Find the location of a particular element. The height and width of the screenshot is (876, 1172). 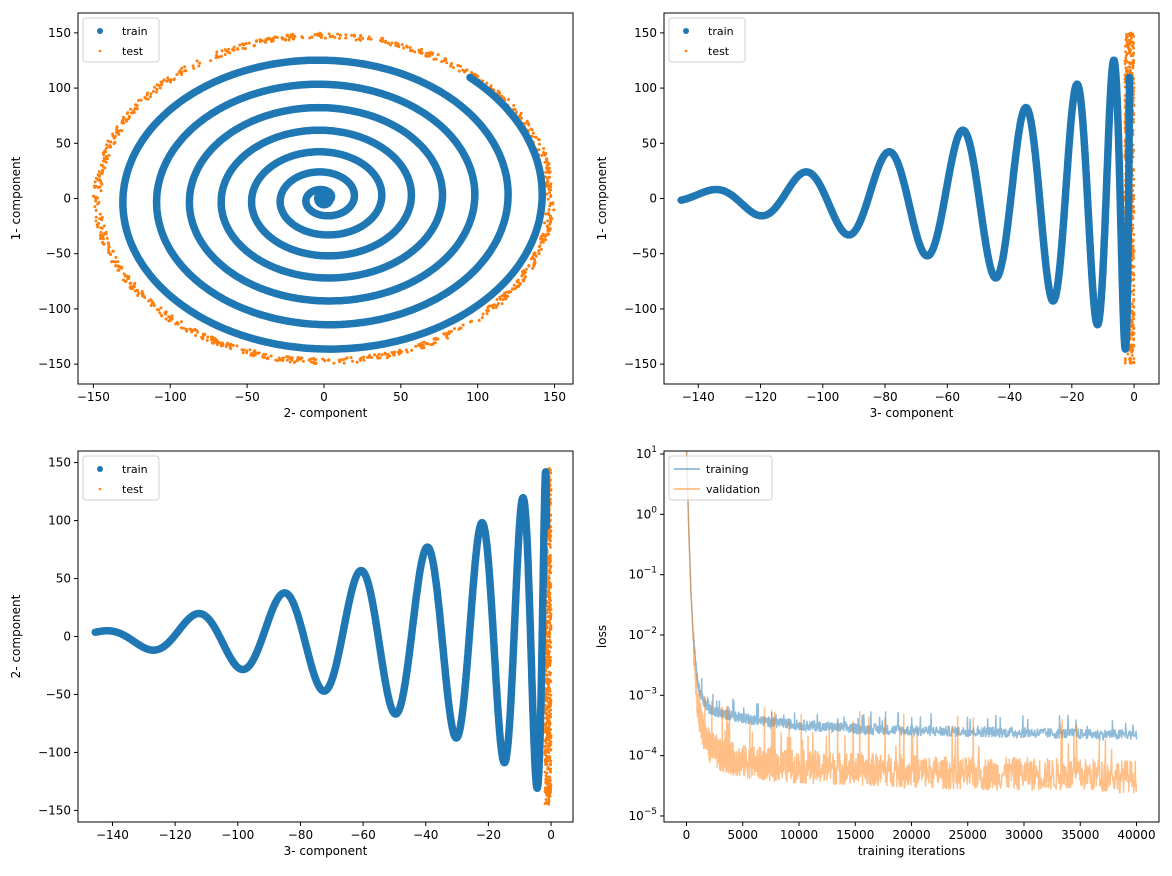

y-tick-exponent: −1 is located at coordinates (650, 571).